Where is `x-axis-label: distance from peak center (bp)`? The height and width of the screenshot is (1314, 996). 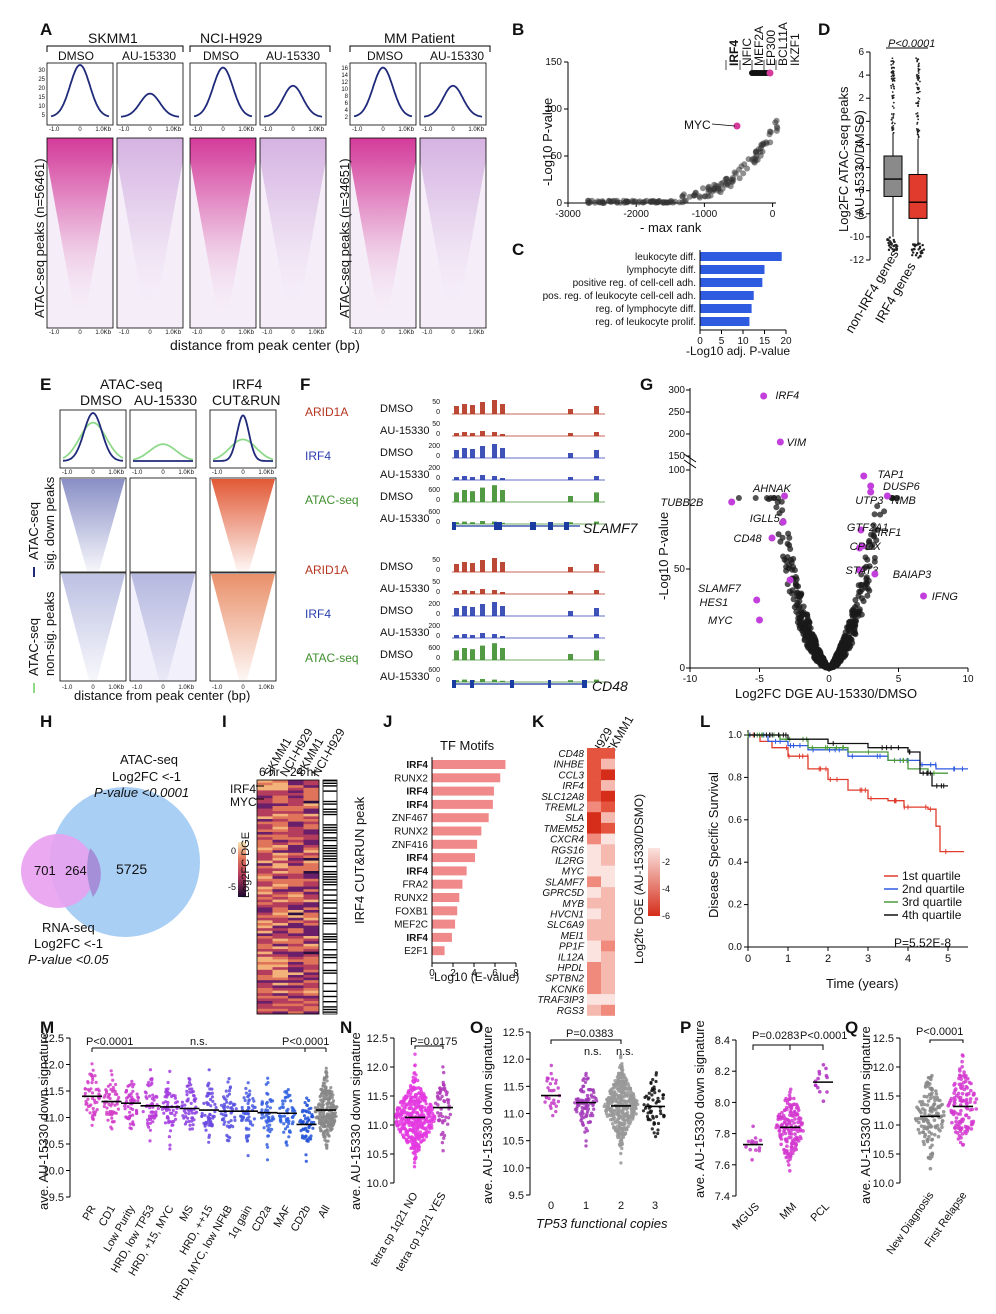
x-axis-label: distance from peak center (bp) is located at coordinates (265, 345).